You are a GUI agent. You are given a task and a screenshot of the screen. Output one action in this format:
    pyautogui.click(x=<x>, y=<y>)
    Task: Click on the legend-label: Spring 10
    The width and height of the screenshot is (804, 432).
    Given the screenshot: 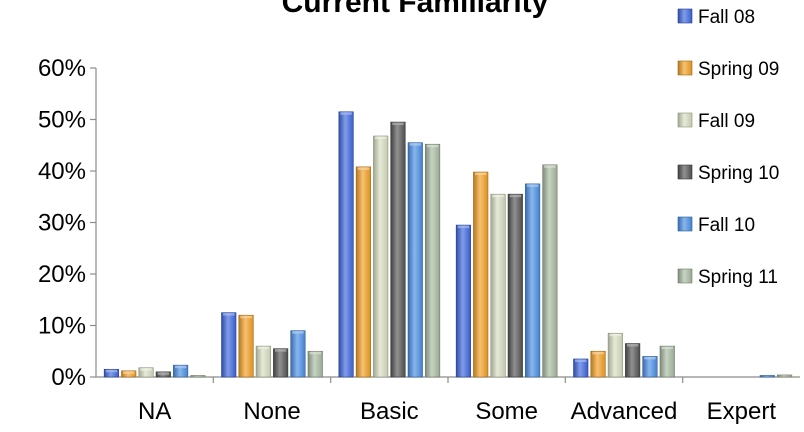 What is the action you would take?
    pyautogui.click(x=738, y=173)
    